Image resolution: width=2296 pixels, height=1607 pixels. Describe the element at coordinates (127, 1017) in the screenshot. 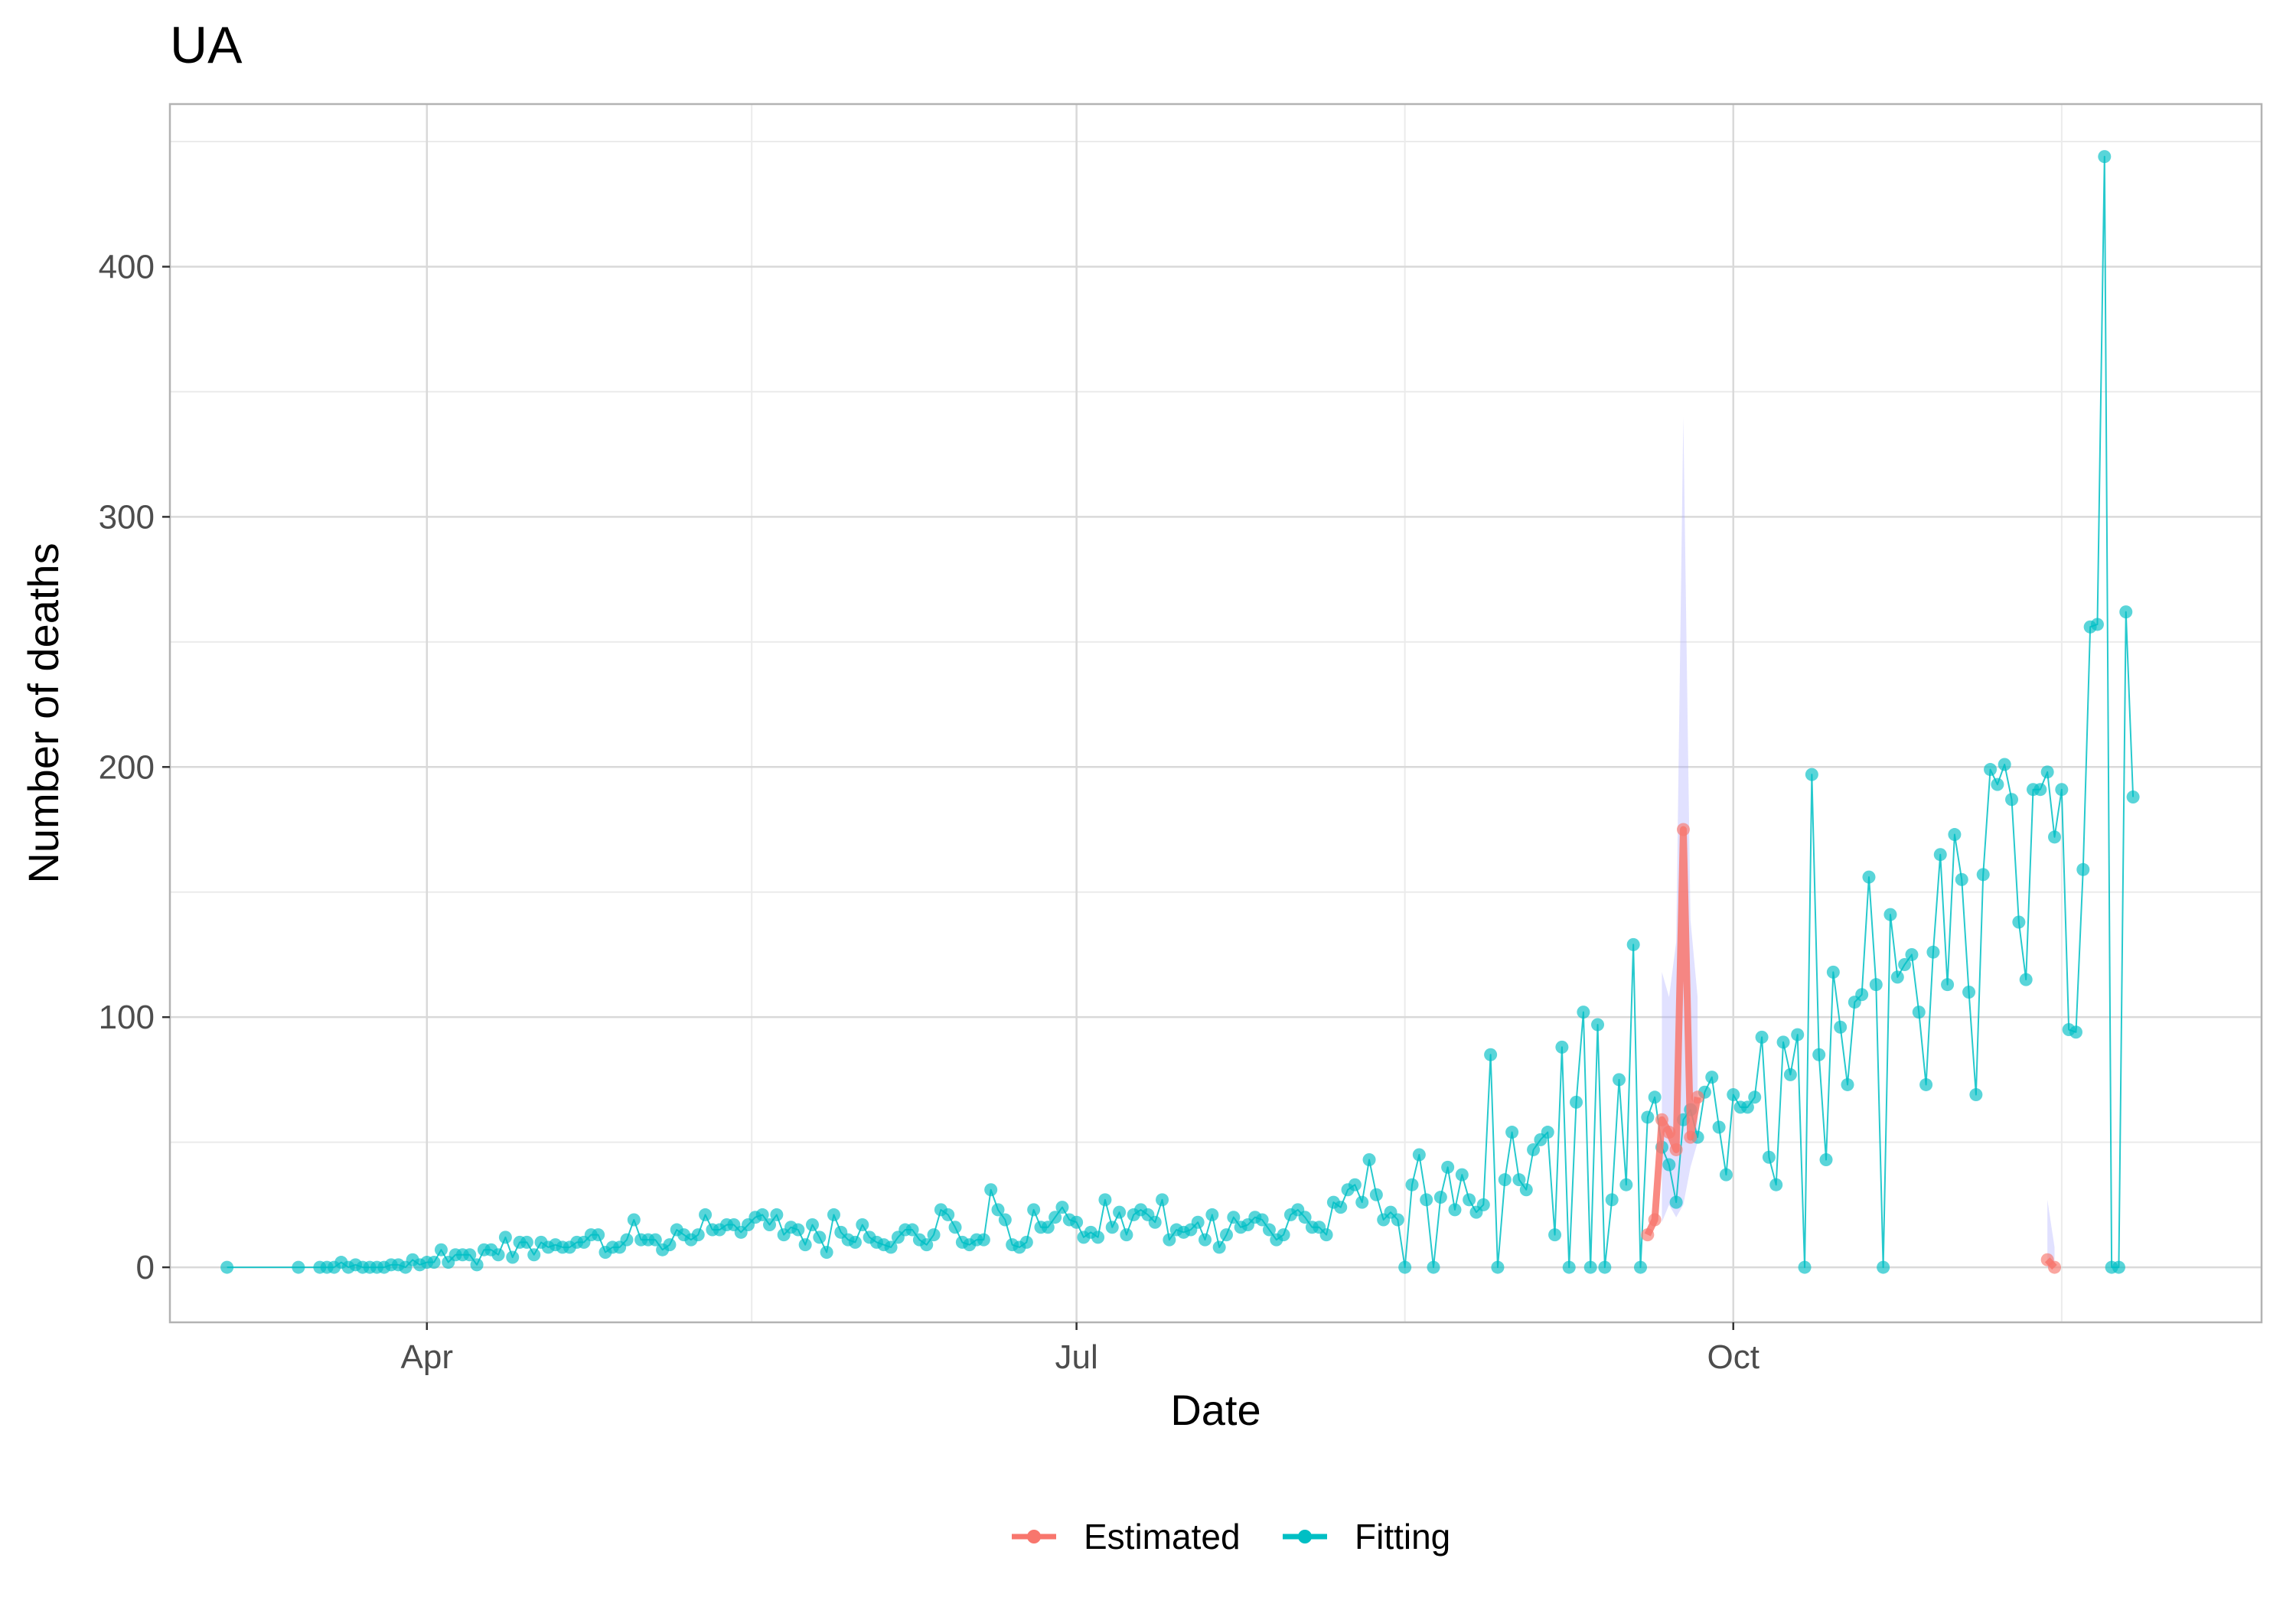

I see `y-tick-label: 100` at that location.